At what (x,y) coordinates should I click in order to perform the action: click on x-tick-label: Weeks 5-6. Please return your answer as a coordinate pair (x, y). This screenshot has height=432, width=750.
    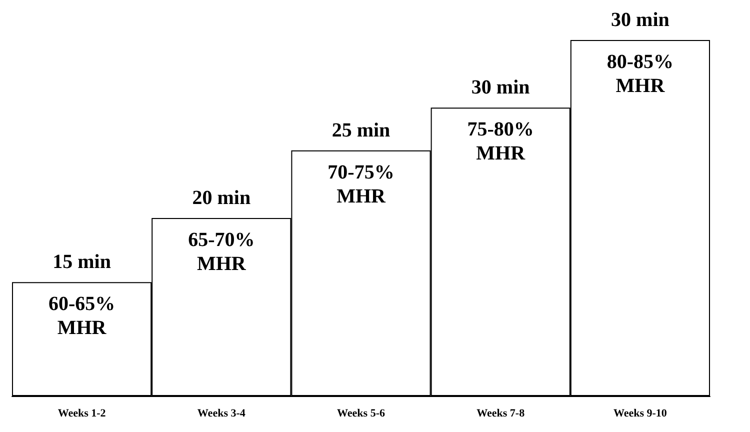
    Looking at the image, I should click on (361, 414).